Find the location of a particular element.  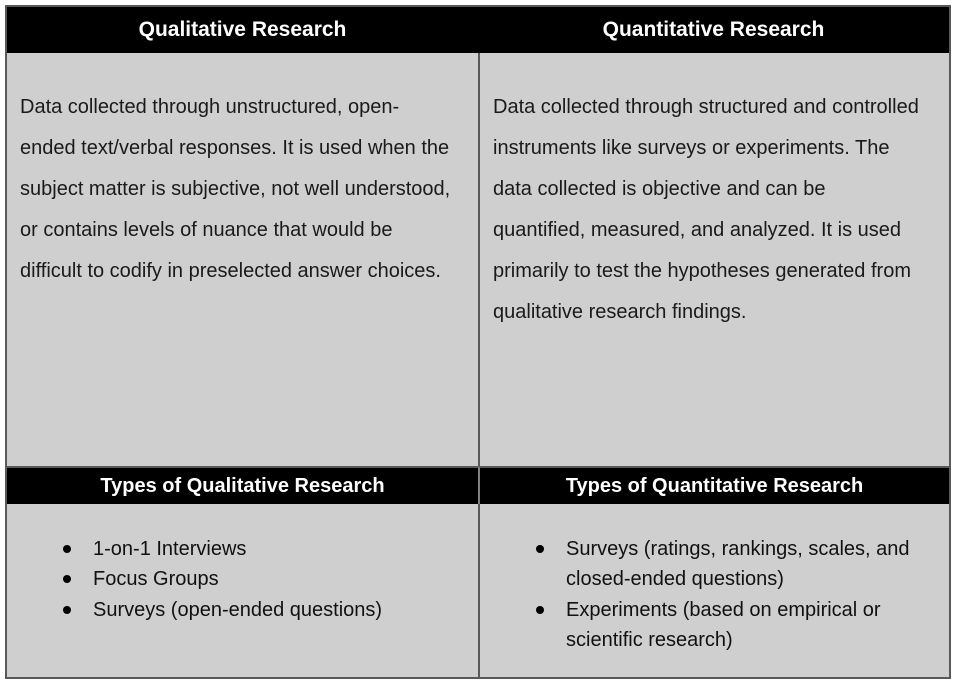

qualitative-header-cell: Qualitative Research is located at coordinates (242, 30).